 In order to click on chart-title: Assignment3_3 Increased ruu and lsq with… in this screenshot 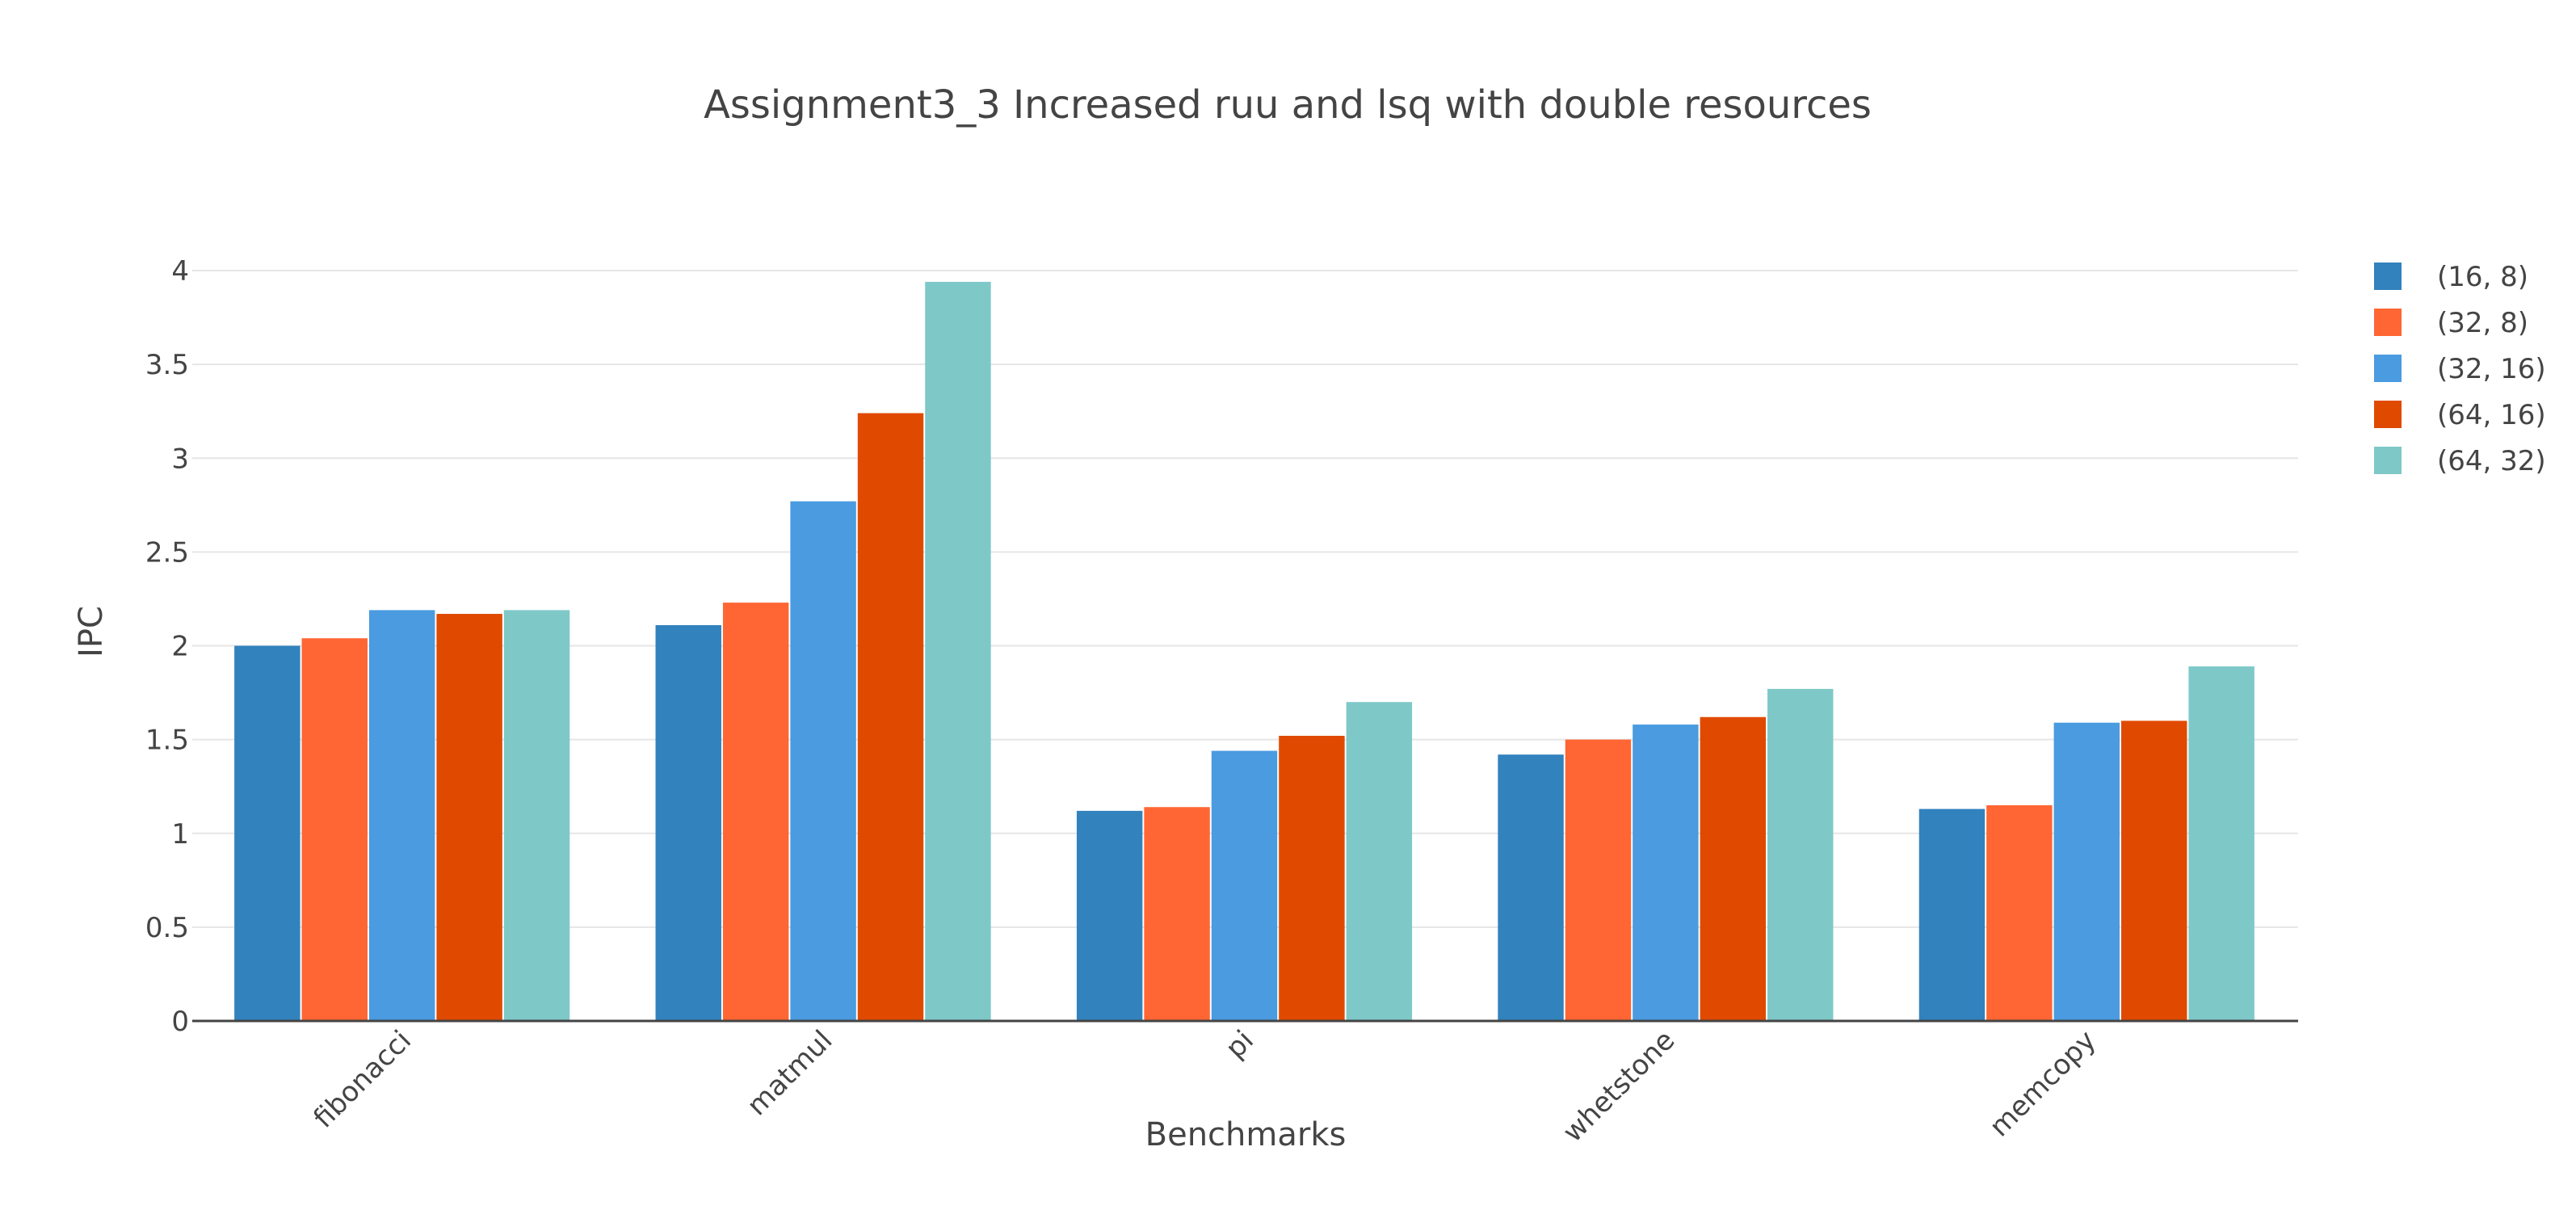, I will do `click(1288, 105)`.